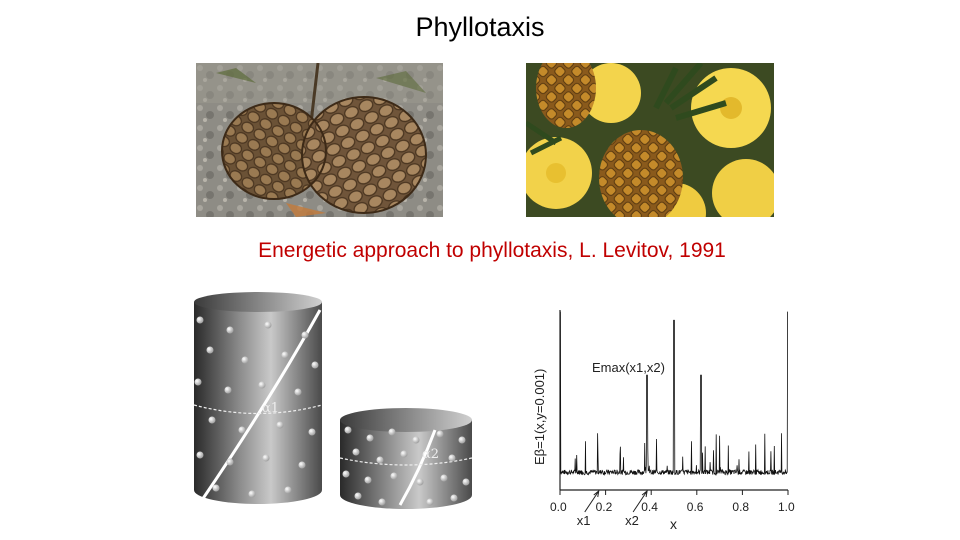 The width and height of the screenshot is (960, 540). I want to click on slide-title: Phyllotaxis, so click(480, 27).